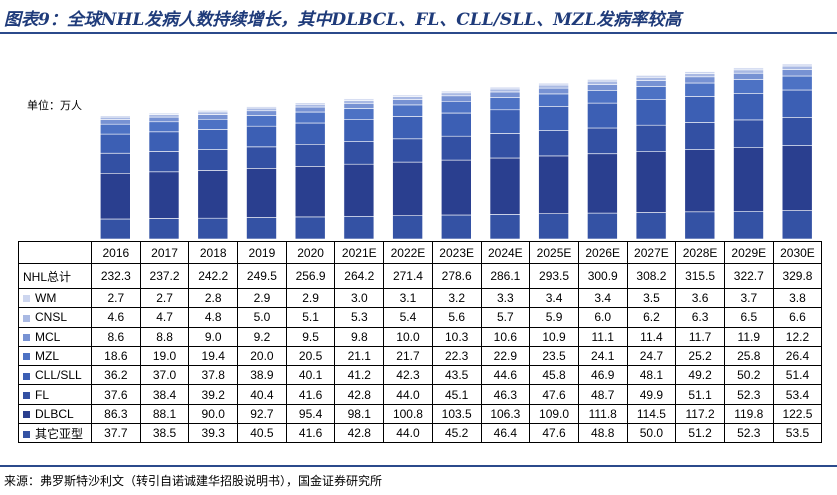 The image size is (837, 495). I want to click on bar-segment-CNSL-2019, so click(261, 109).